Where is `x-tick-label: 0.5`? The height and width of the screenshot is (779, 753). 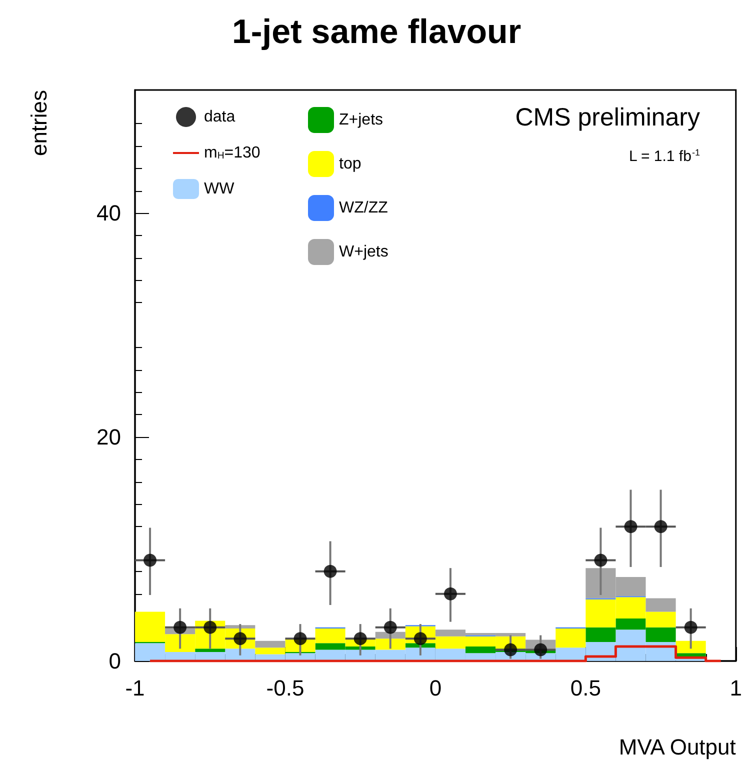 x-tick-label: 0.5 is located at coordinates (585, 688).